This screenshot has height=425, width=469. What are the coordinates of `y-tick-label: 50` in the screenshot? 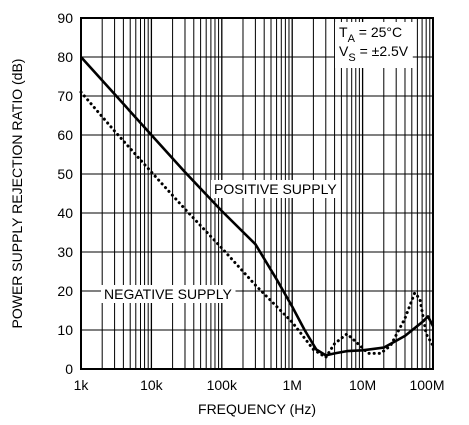 It's located at (65, 174).